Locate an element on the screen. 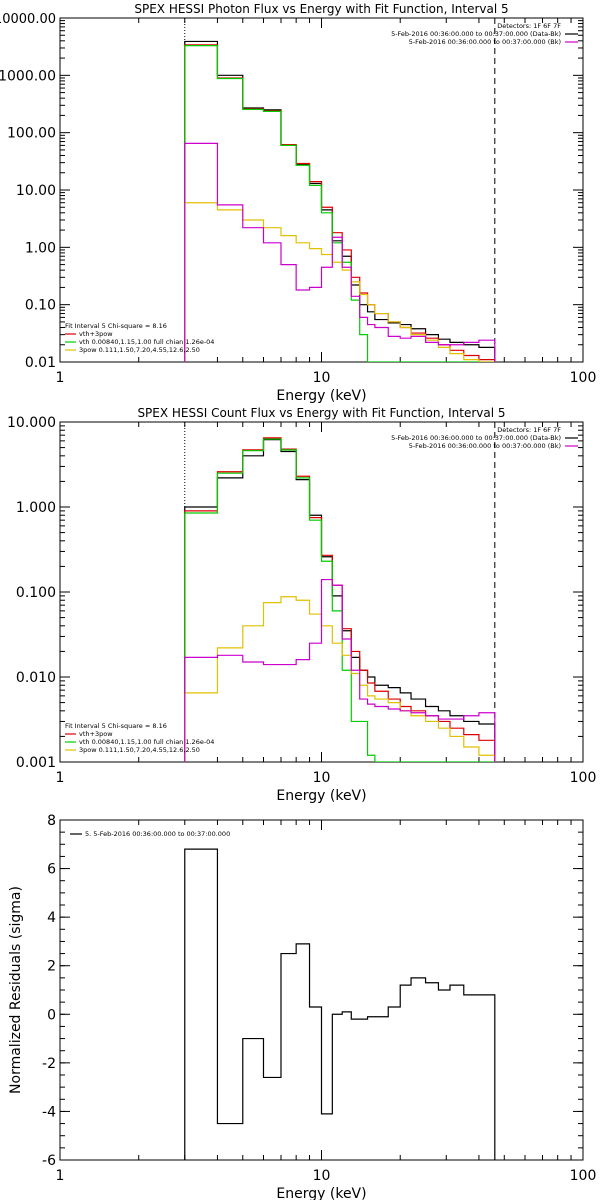  y-axis-label: Normalized Residuals (sigma) is located at coordinates (16, 990).